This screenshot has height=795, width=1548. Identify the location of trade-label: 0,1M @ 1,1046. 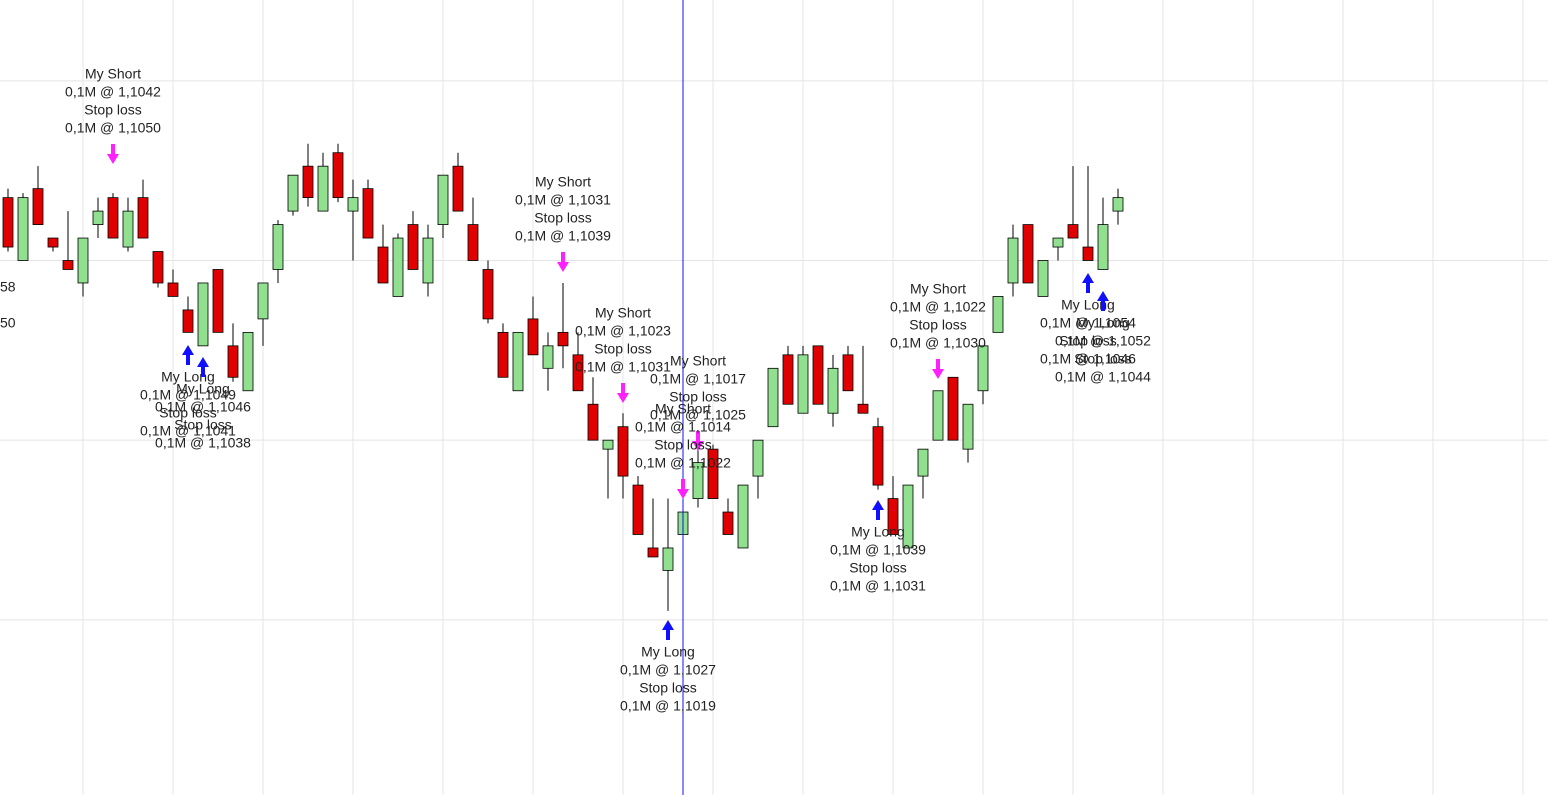
(1088, 358).